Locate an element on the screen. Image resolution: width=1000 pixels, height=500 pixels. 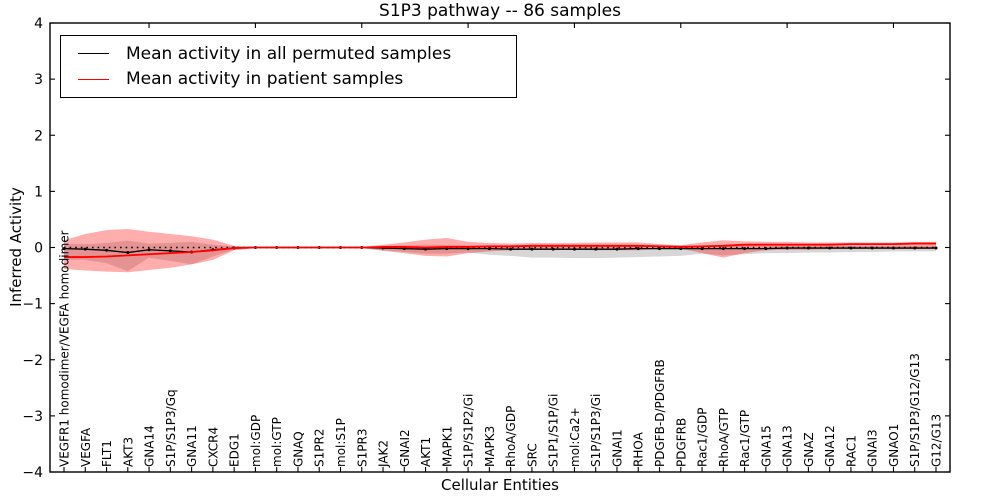
x-tick-label: RhoA/GDP is located at coordinates (511, 436).